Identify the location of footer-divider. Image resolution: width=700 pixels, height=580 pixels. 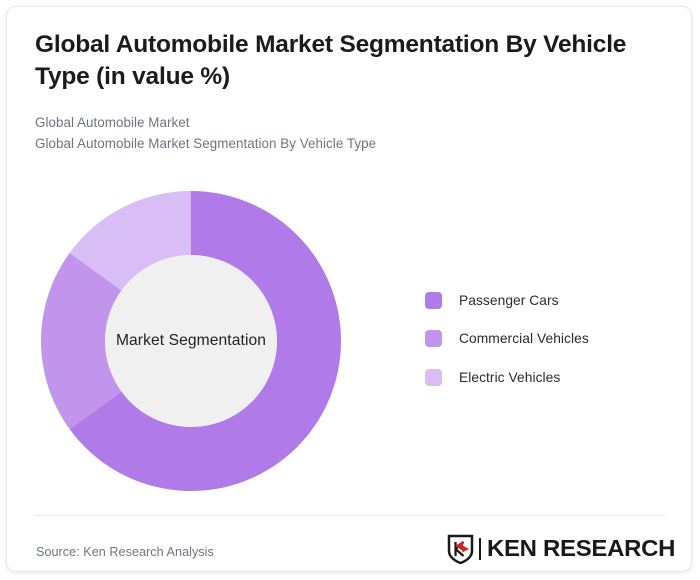
(350, 515).